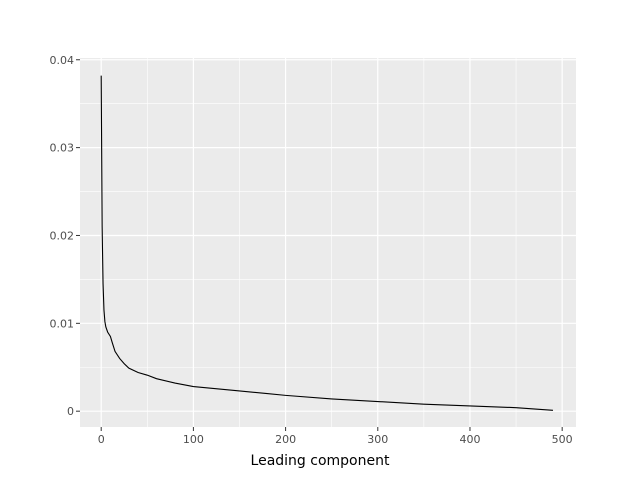 Image resolution: width=640 pixels, height=480 pixels. I want to click on x-tick-label: 100, so click(193, 439).